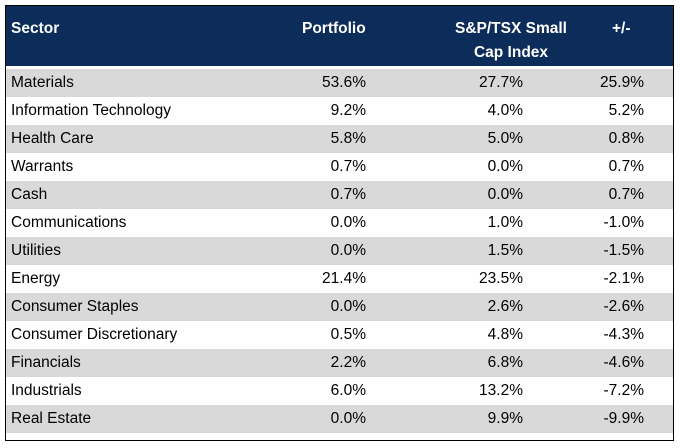 The width and height of the screenshot is (680, 448). Describe the element at coordinates (52, 138) in the screenshot. I see `sector-cell: Health Care` at that location.